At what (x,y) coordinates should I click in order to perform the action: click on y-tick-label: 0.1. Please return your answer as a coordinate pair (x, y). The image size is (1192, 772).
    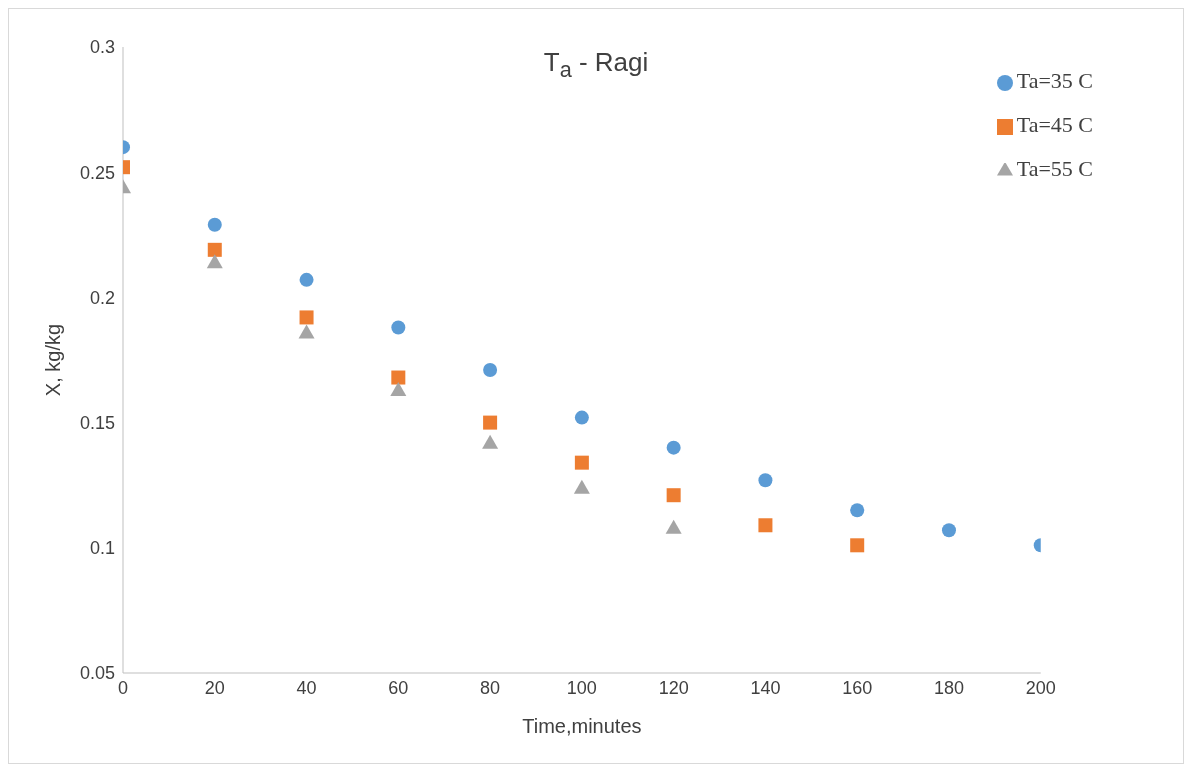
    Looking at the image, I should click on (102, 548).